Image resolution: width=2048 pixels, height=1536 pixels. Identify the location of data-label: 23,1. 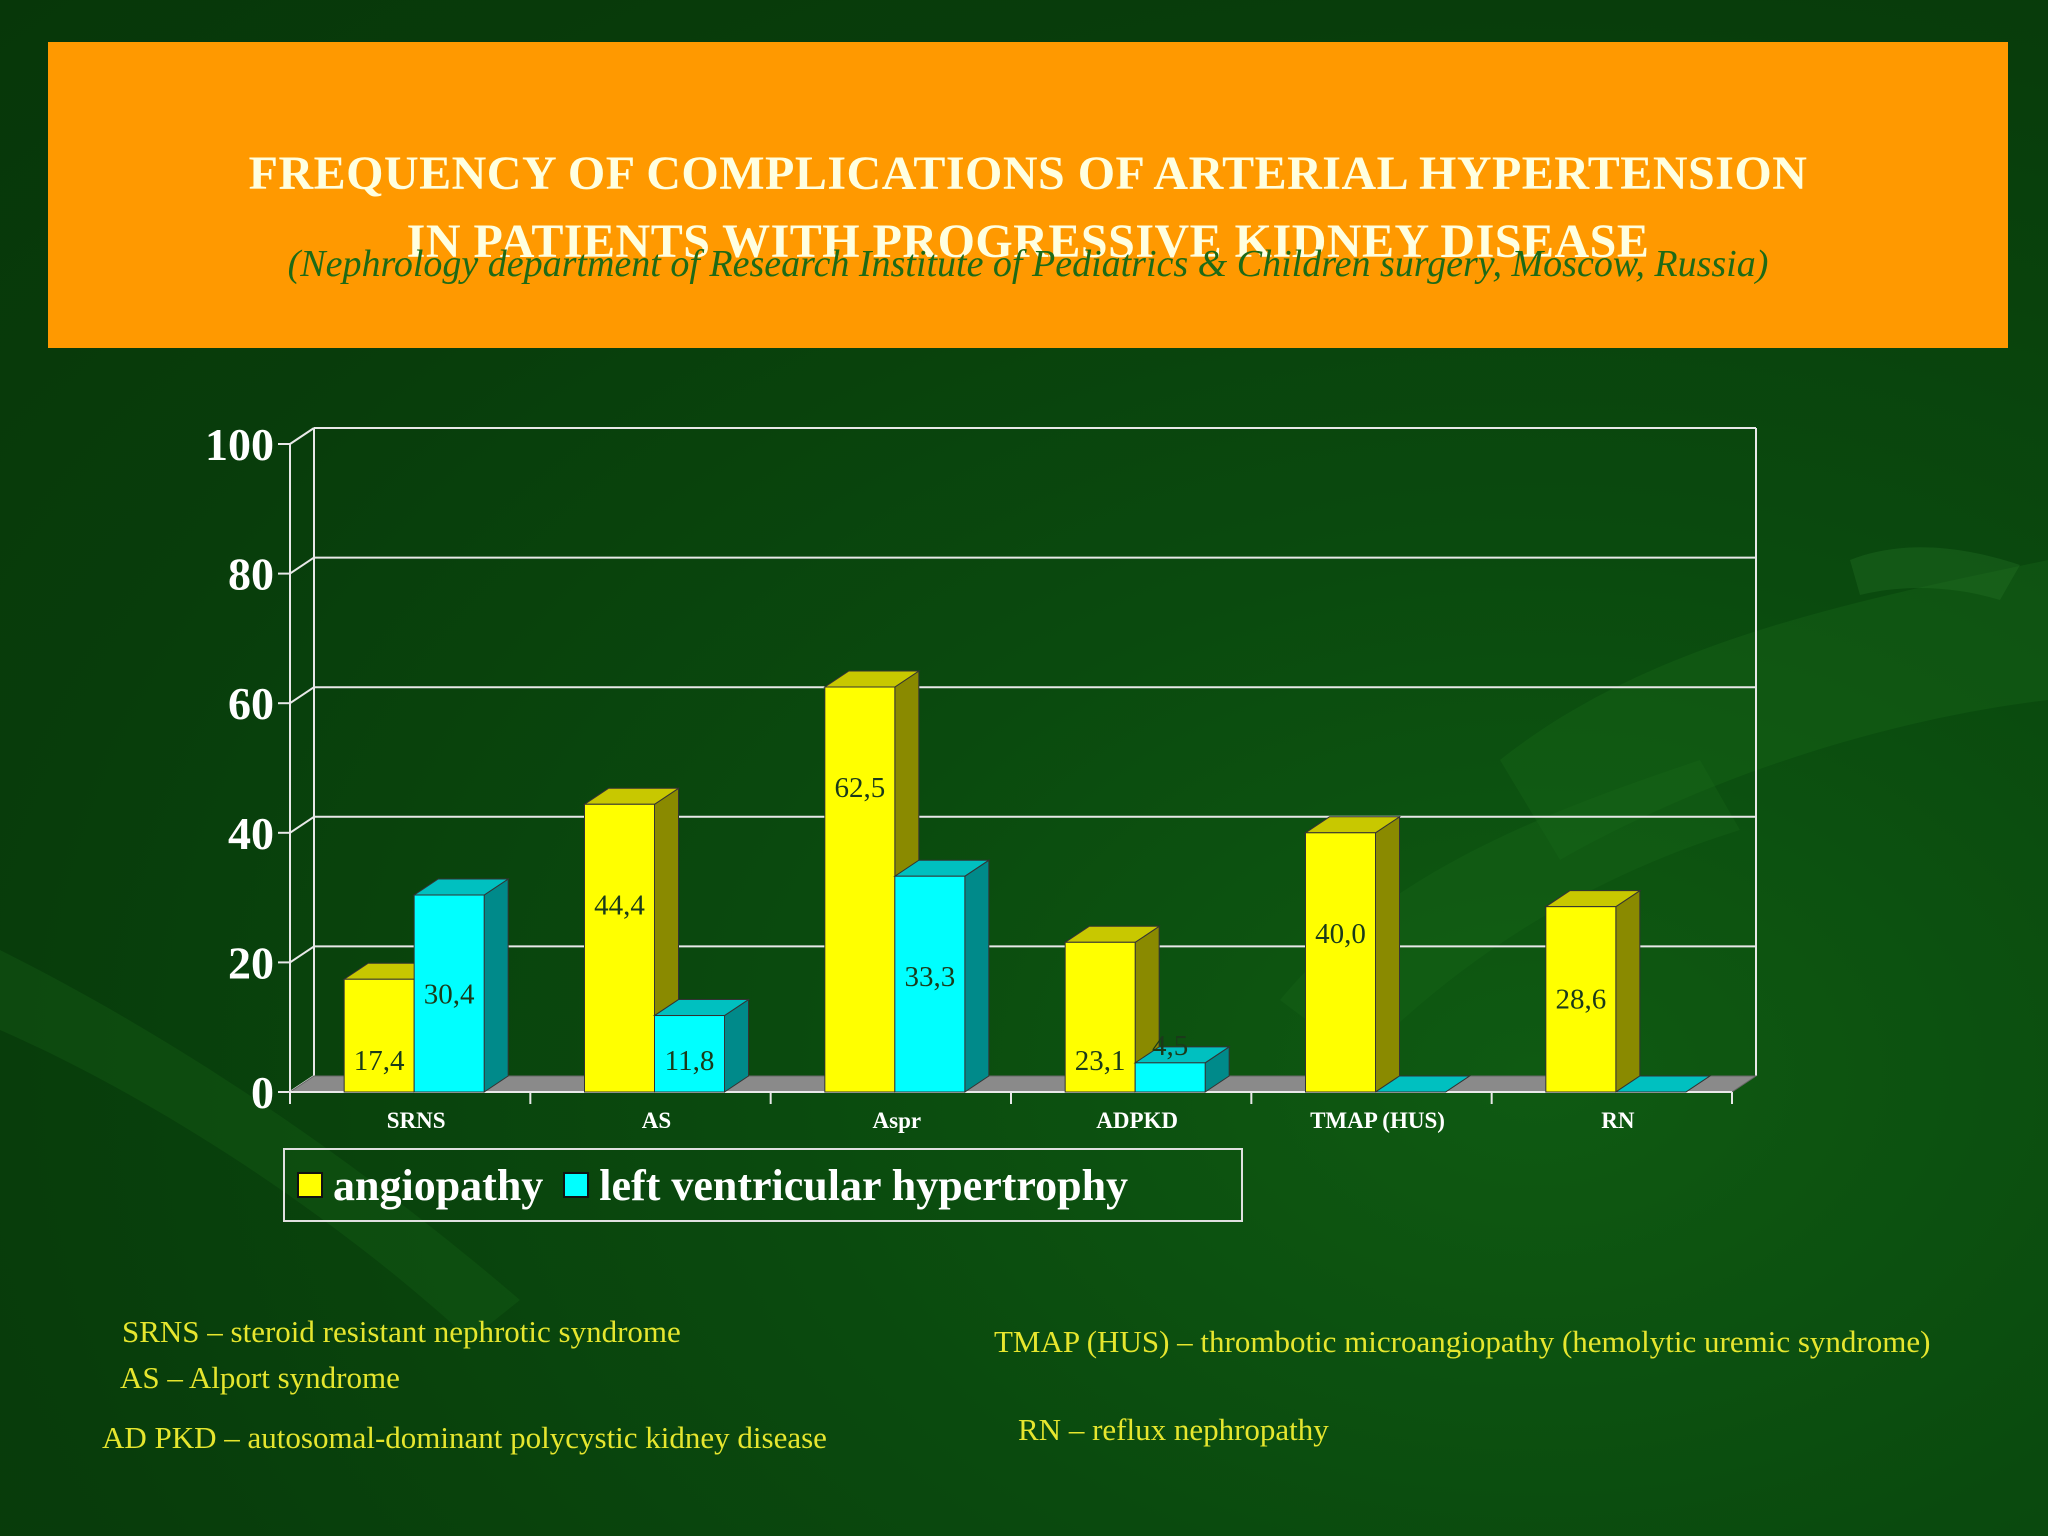
(1100, 1061).